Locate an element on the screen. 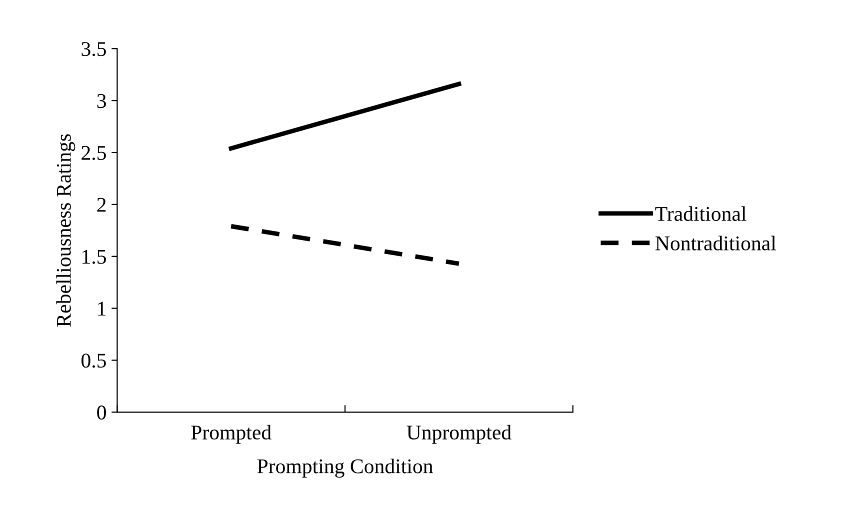 The image size is (868, 512). y-tick-label: 0 is located at coordinates (101, 413).